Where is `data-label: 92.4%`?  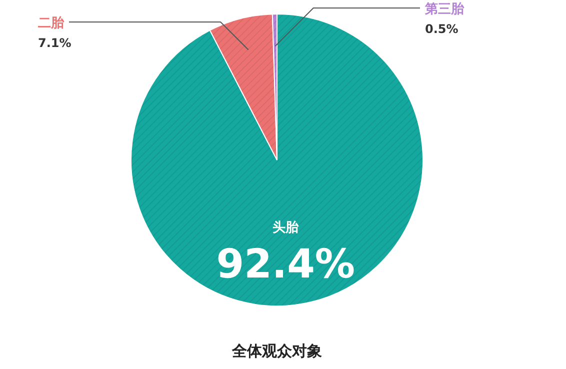
data-label: 92.4% is located at coordinates (286, 264).